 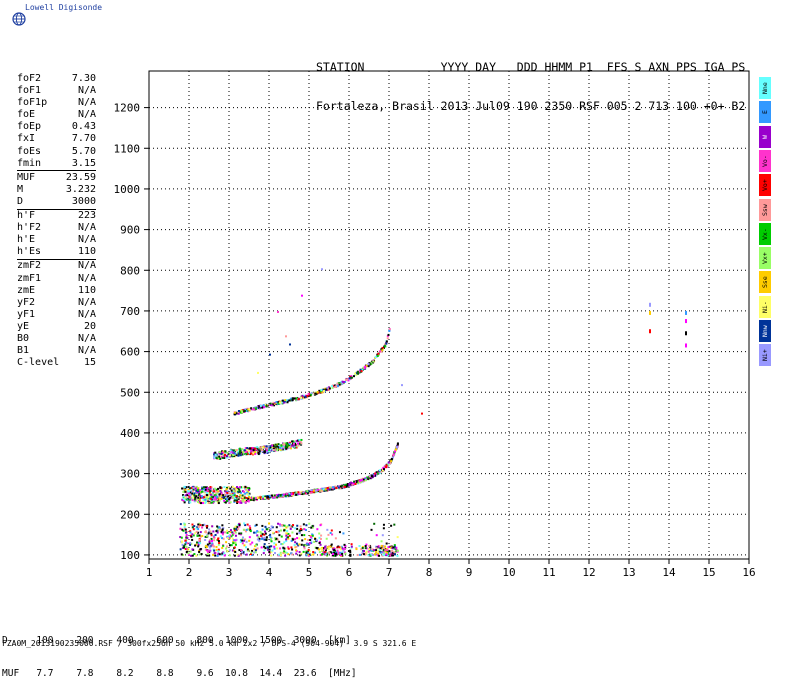 I want to click on legend-item-ssw: Ssw, so click(x=765, y=209).